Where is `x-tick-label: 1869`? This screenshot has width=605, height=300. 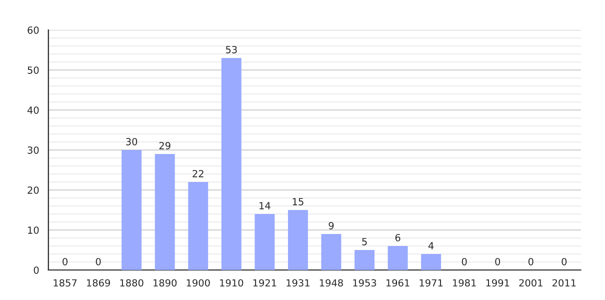
x-tick-label: 1869 is located at coordinates (98, 283).